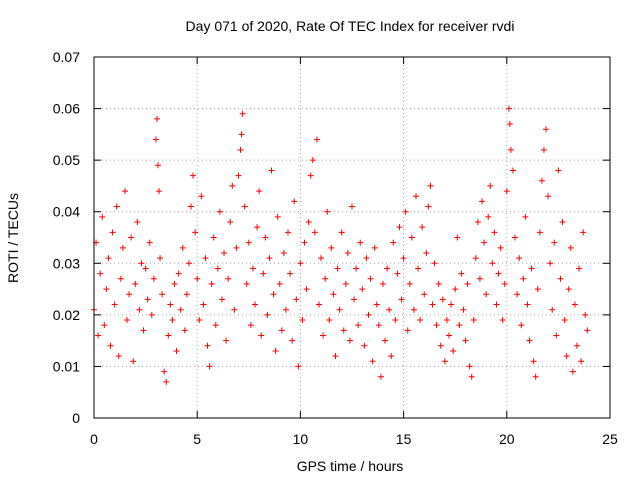 The image size is (640, 480). I want to click on x-tick-label: 20, so click(507, 439).